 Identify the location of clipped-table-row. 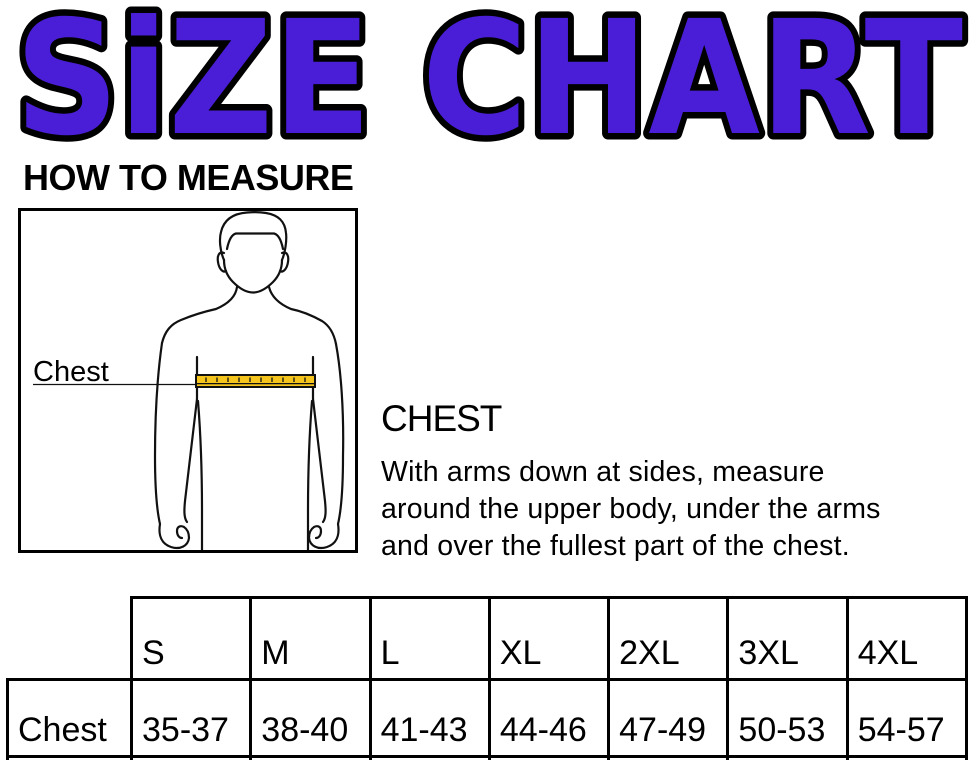
(487, 757).